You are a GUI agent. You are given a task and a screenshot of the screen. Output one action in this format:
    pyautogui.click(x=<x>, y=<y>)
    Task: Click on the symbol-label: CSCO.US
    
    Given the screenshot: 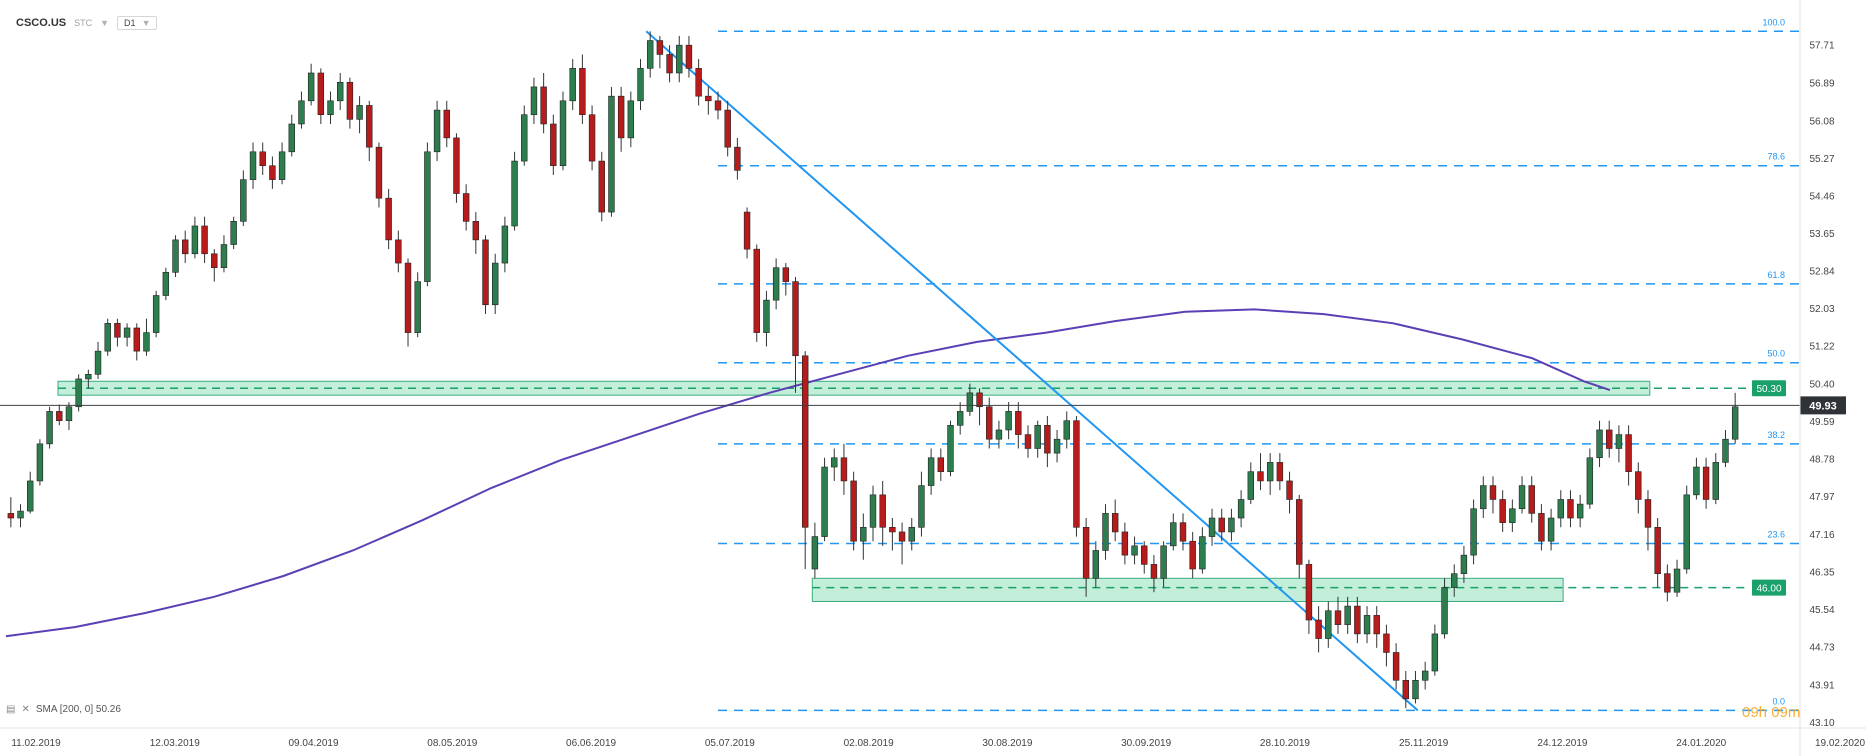 What is the action you would take?
    pyautogui.click(x=41, y=23)
    